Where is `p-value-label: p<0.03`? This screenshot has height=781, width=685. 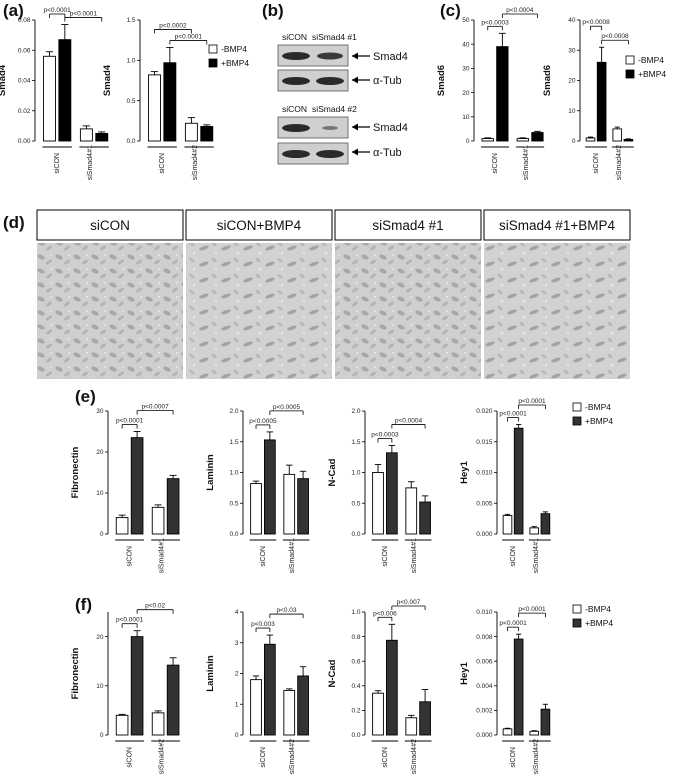
p-value-label: p<0.03 is located at coordinates (286, 610).